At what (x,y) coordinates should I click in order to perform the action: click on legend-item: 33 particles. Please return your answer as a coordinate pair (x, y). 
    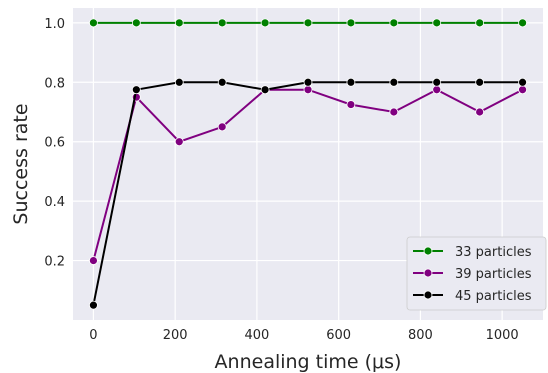
    Looking at the image, I should click on (472, 252).